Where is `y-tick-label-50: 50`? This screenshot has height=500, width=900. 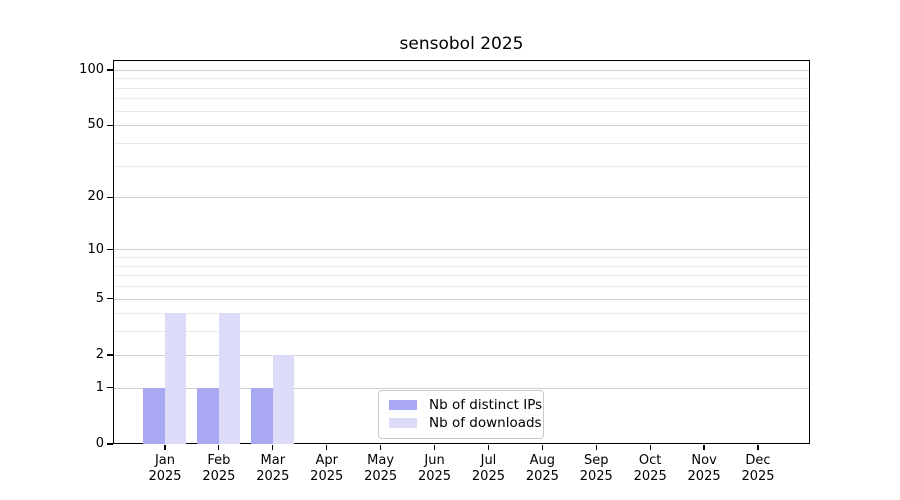 y-tick-label-50: 50 is located at coordinates (95, 125).